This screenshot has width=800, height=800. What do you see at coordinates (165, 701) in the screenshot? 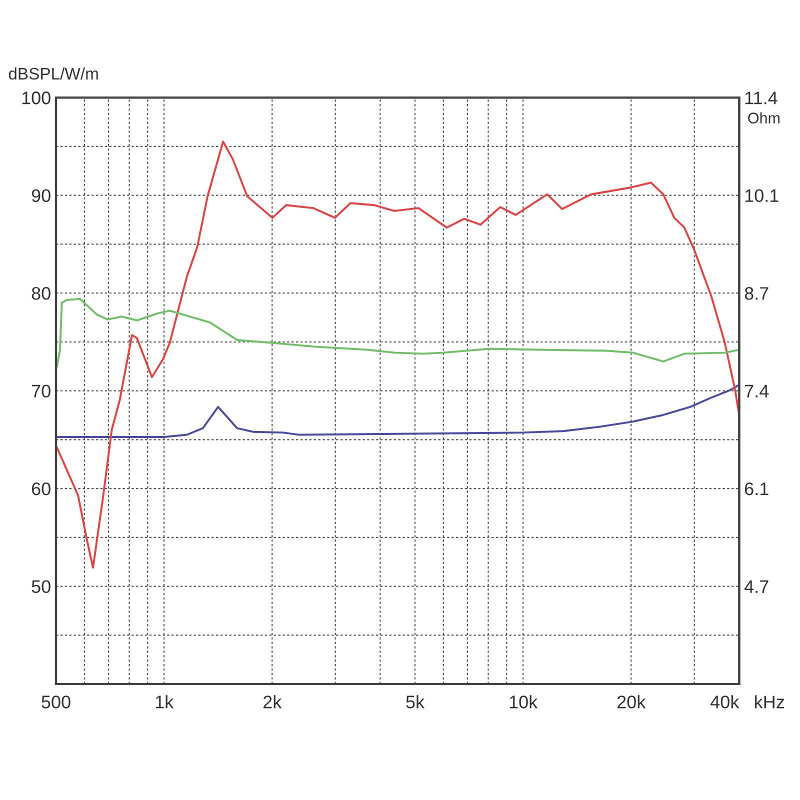
I see `x-tick-label: 1k` at bounding box center [165, 701].